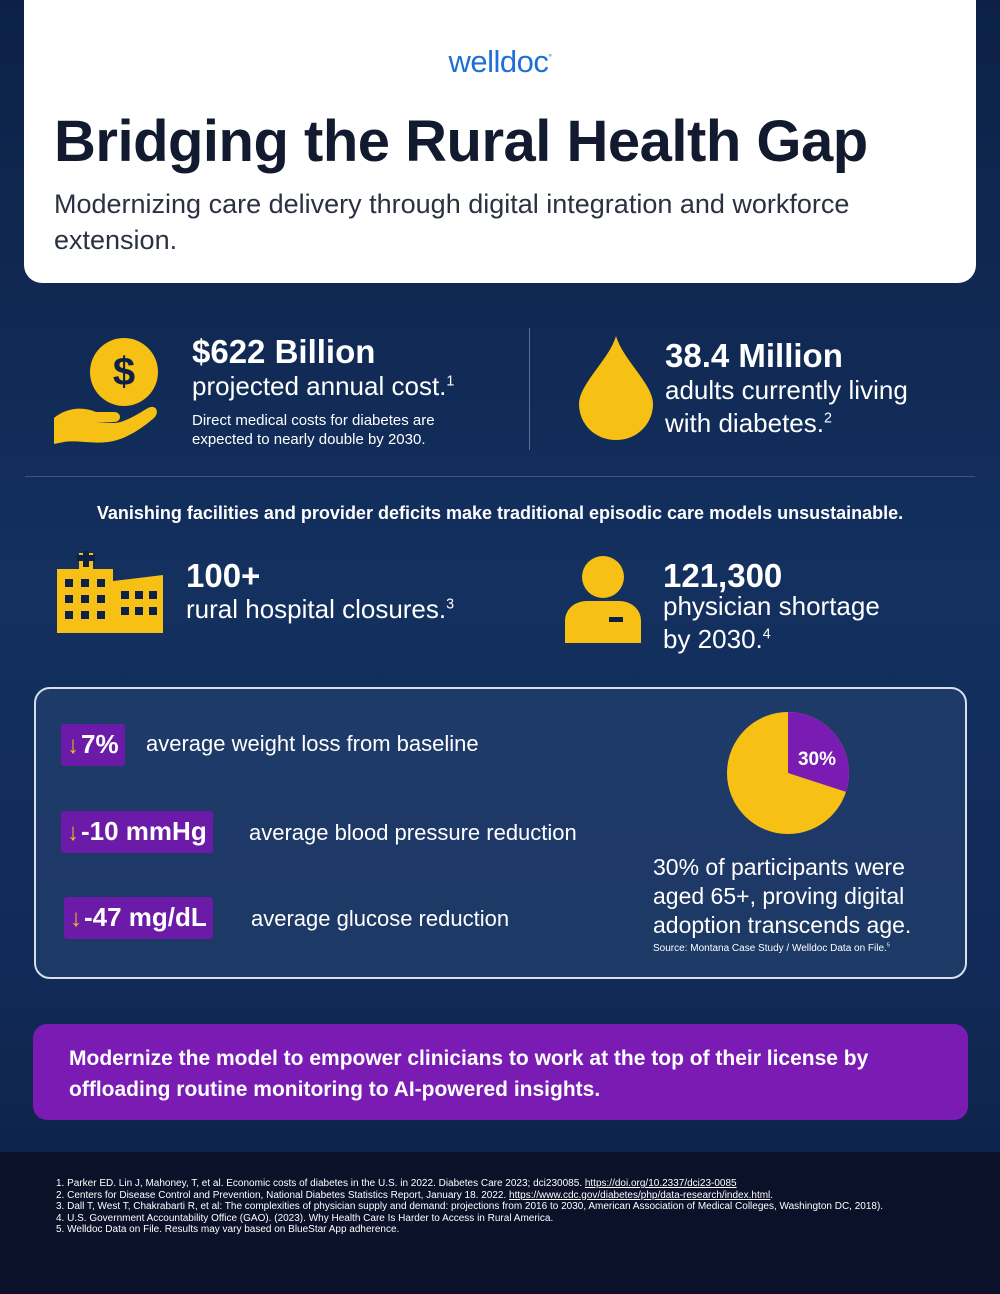 Image resolution: width=1000 pixels, height=1294 pixels. Describe the element at coordinates (500, 476) in the screenshot. I see `section-divider` at that location.